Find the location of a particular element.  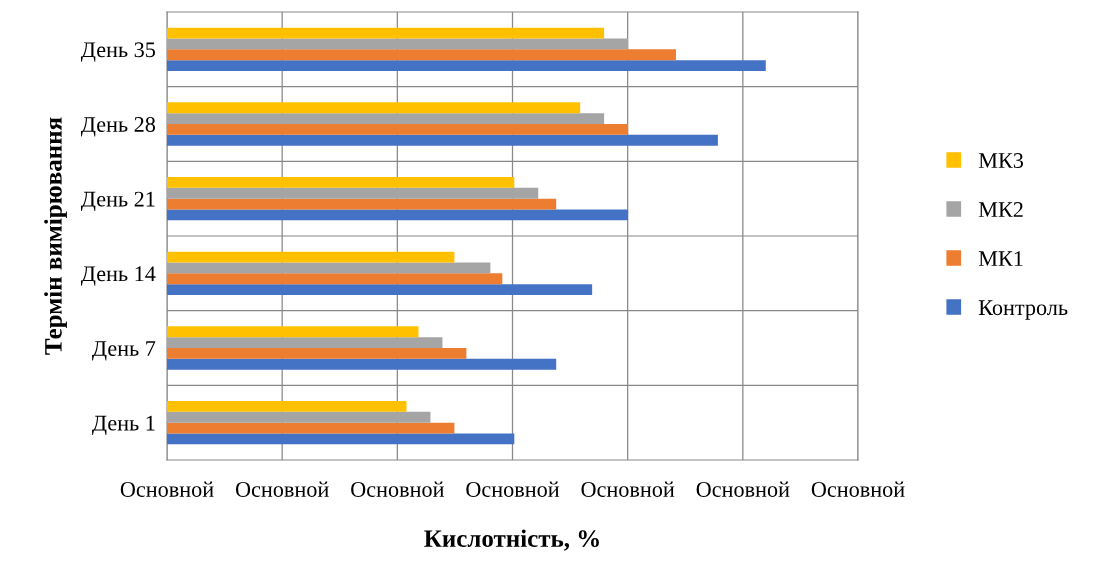

x-axis-title: Кислотність, % is located at coordinates (511, 540).